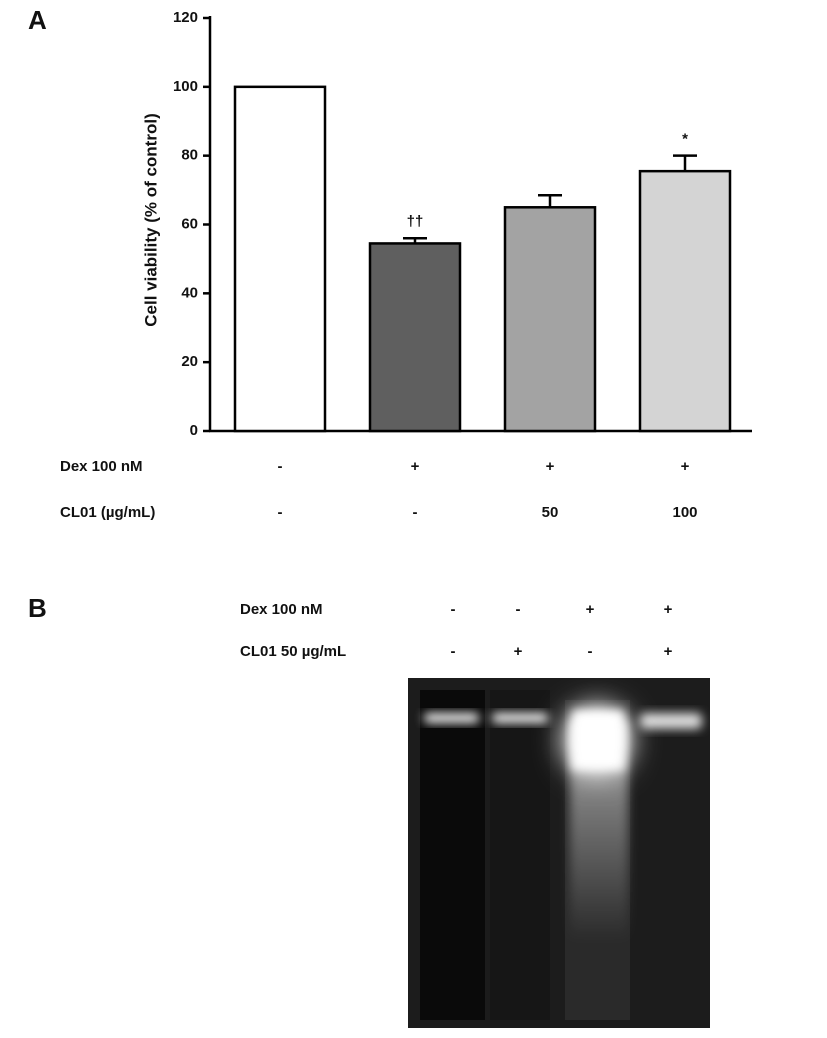 This screenshot has width=827, height=1038. Describe the element at coordinates (101, 466) in the screenshot. I see `treatment-label: Dex 100 nM` at that location.